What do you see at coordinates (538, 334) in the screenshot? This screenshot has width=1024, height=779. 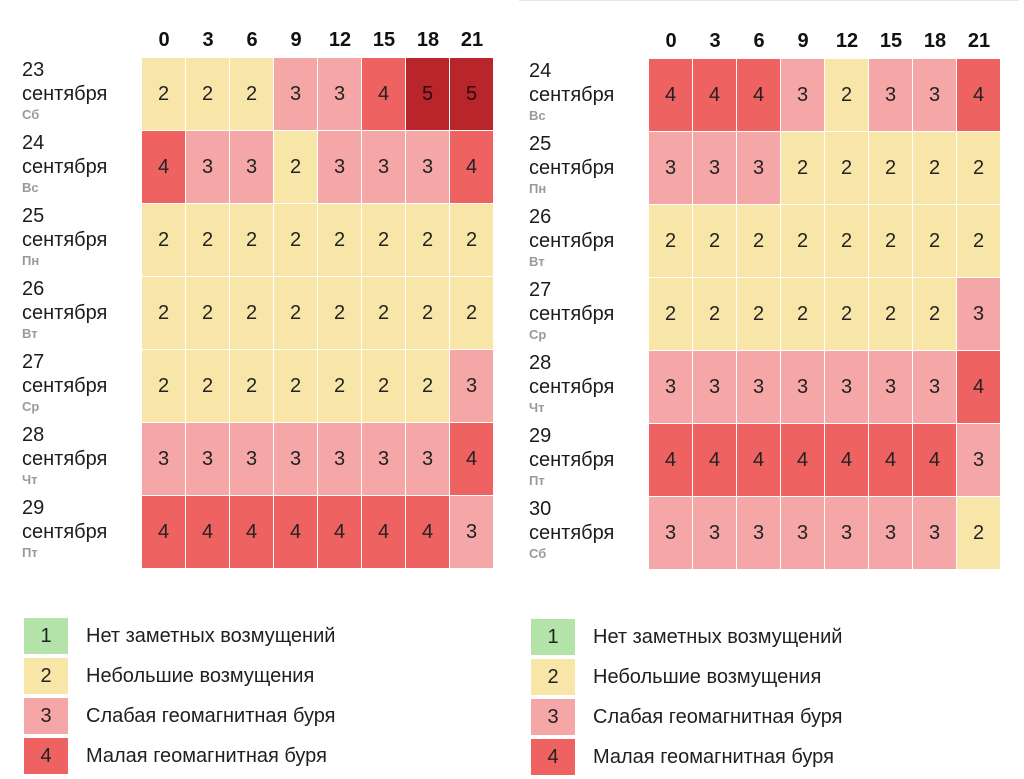 I see `weekday: Ср` at bounding box center [538, 334].